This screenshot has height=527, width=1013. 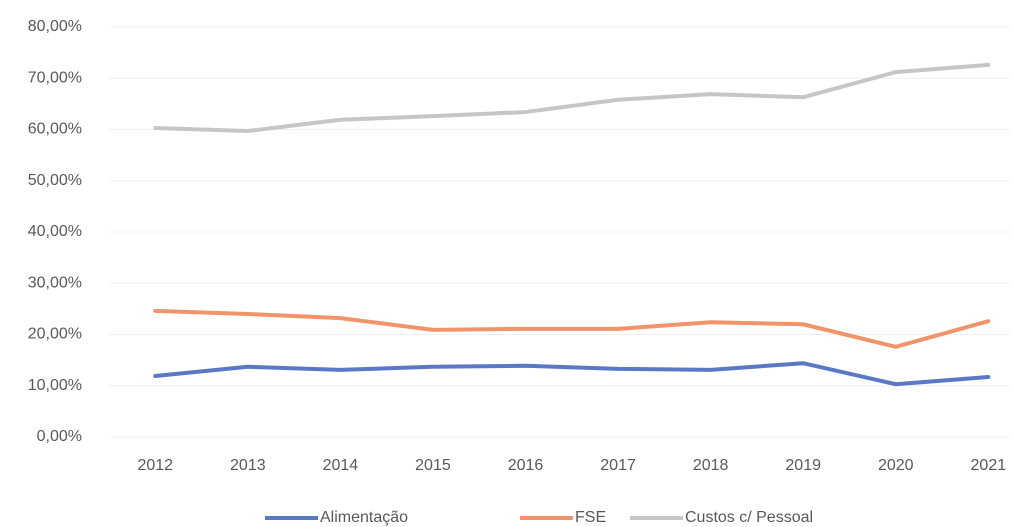 What do you see at coordinates (155, 465) in the screenshot?
I see `x-tick-label: 2012` at bounding box center [155, 465].